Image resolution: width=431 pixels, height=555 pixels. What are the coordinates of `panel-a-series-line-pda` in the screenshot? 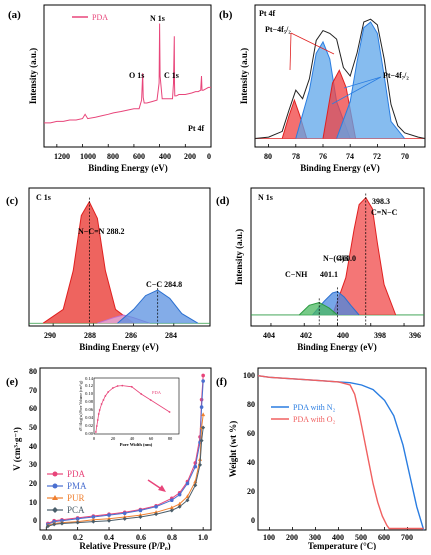 It's located at (127, 73).